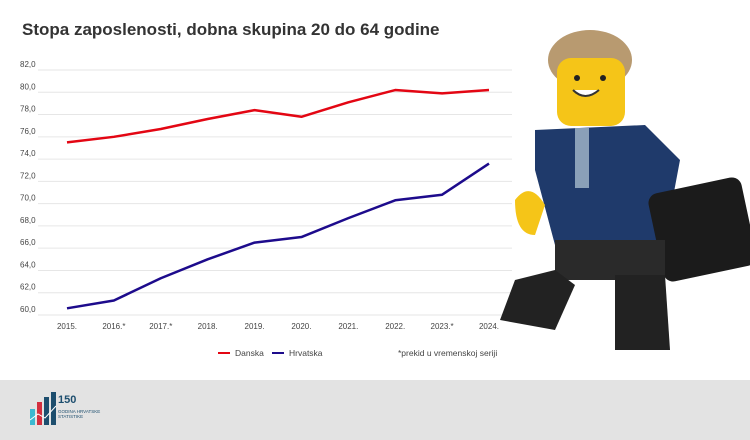  I want to click on x-tick-label: 2024., so click(489, 326).